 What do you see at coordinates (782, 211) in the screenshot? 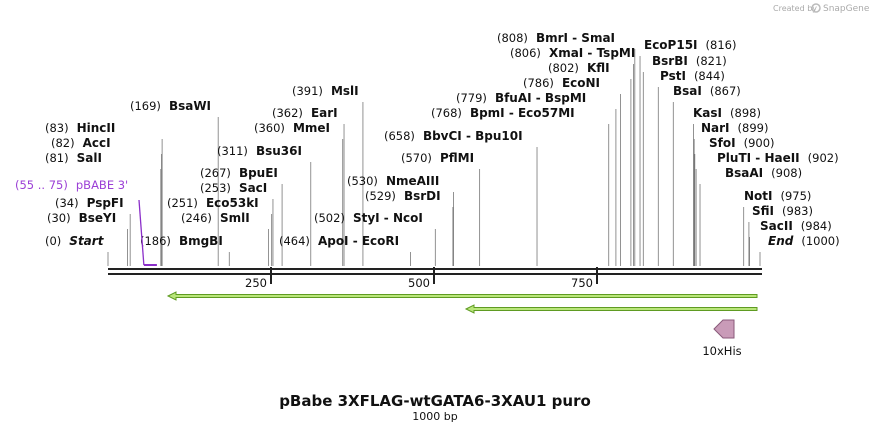
I see `site-label: SfiI (983)` at bounding box center [782, 211].